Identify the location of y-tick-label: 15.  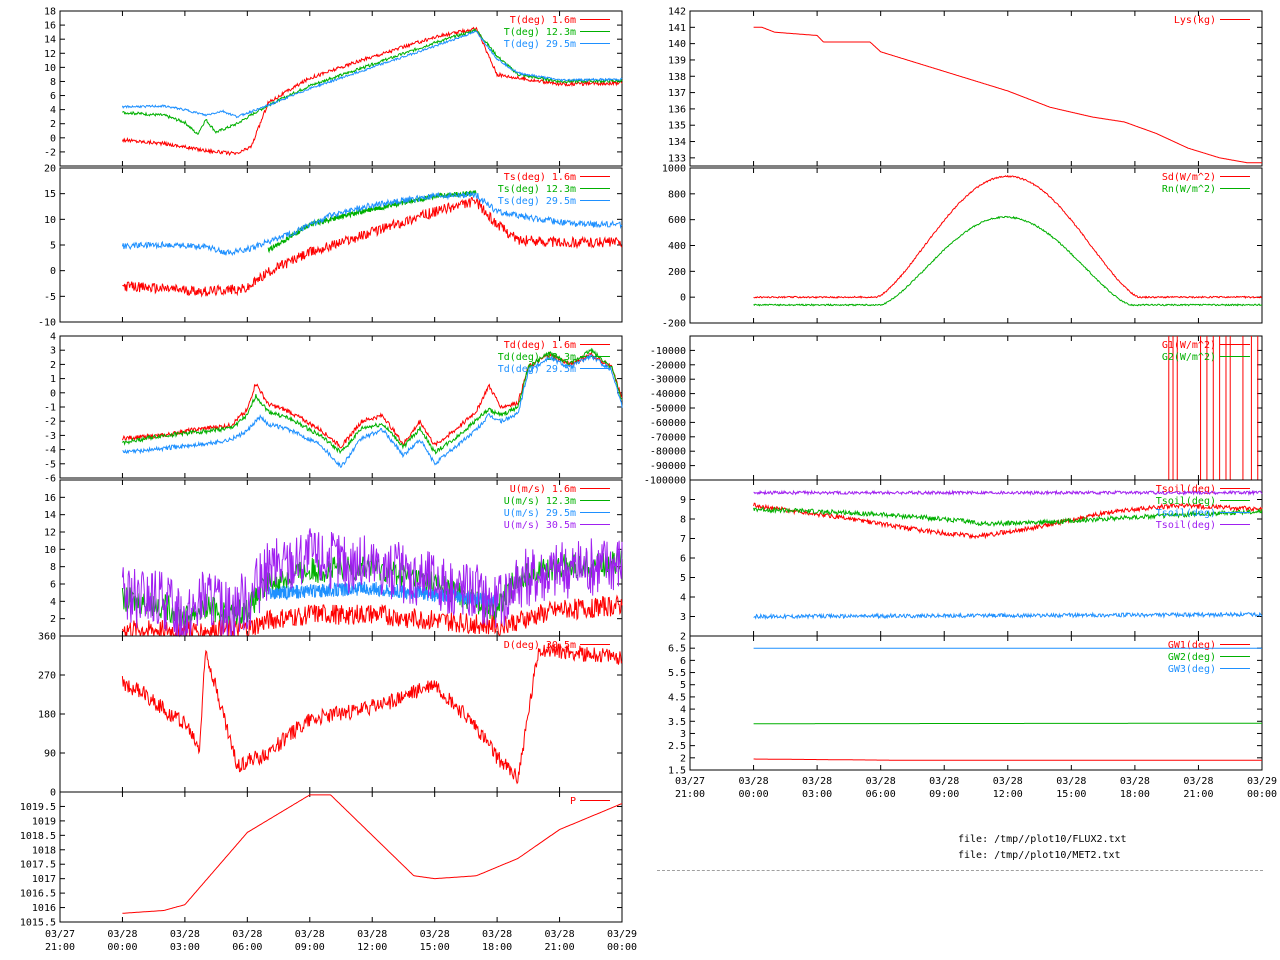
(50, 194).